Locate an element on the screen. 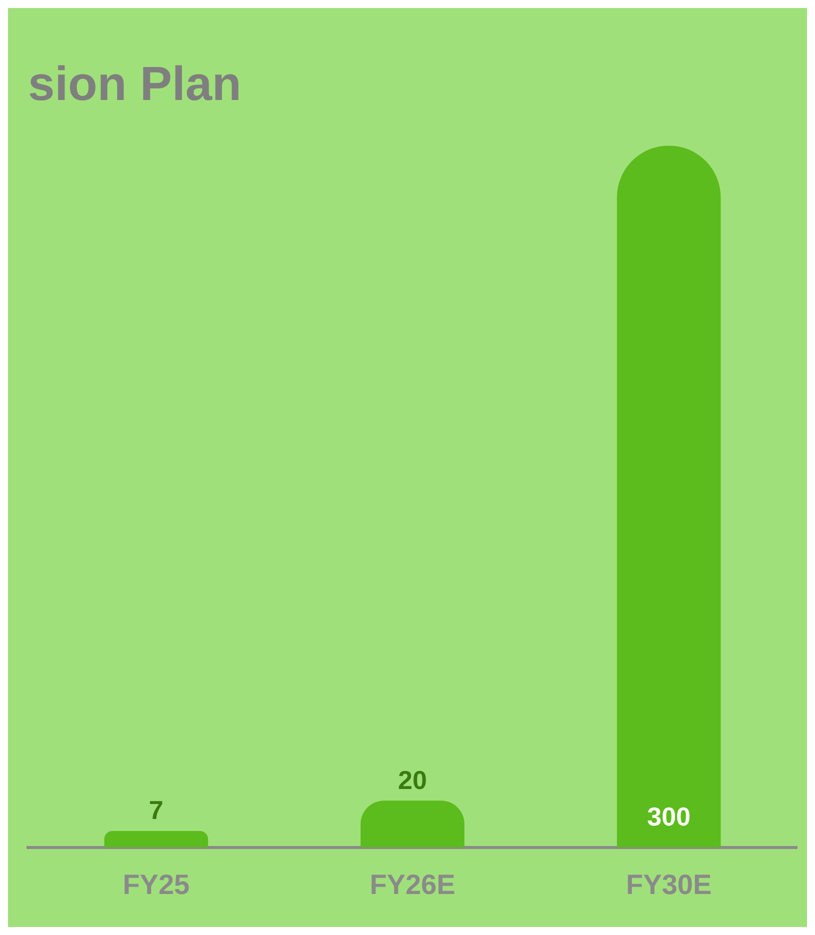  x-tick-label: FY30E is located at coordinates (669, 884).